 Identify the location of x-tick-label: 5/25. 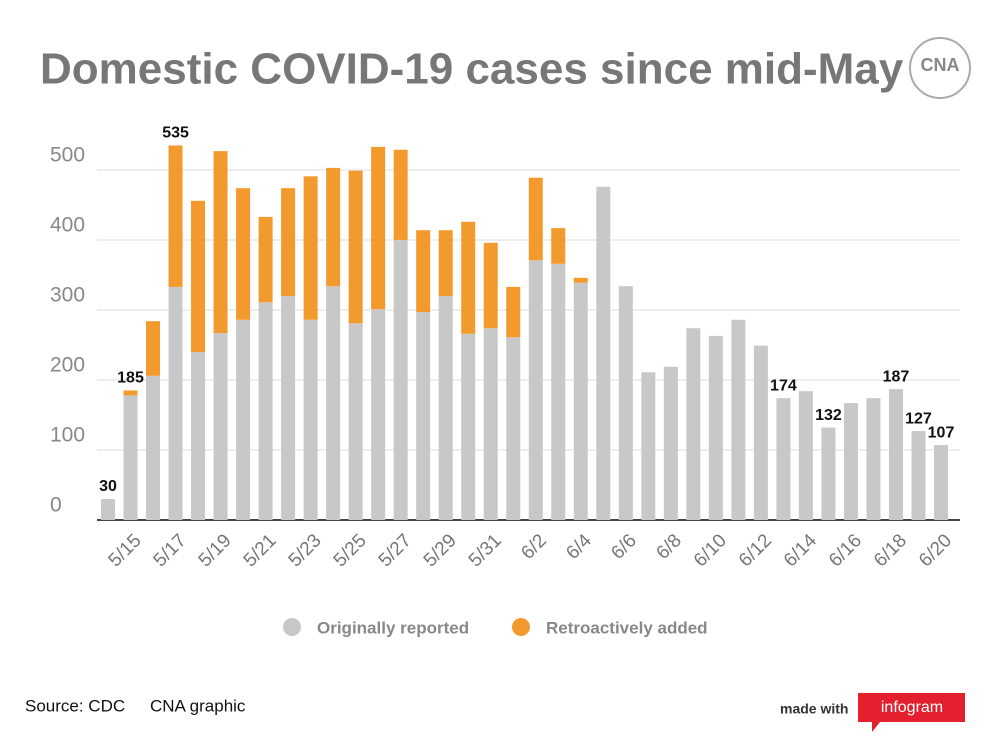
(350, 550).